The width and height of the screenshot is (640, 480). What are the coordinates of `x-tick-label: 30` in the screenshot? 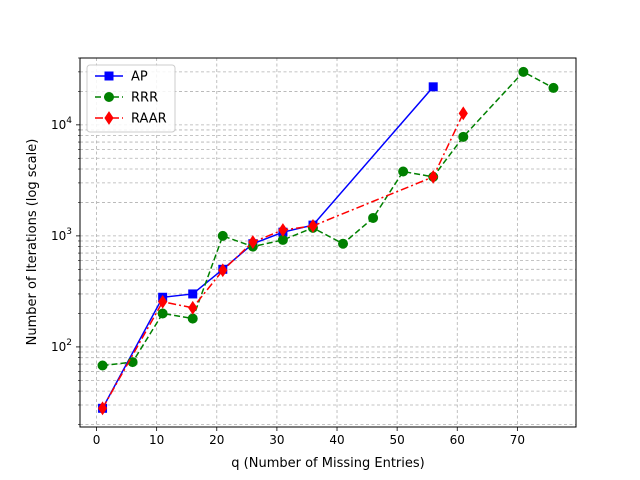 It's located at (276, 440).